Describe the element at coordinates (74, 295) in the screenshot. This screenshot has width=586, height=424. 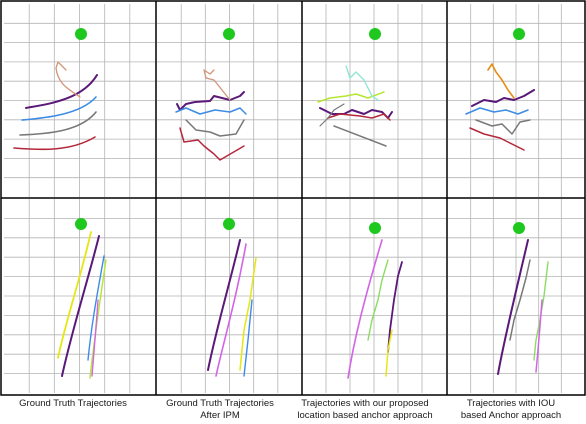
I see `trajectory-p1b-yellow` at that location.